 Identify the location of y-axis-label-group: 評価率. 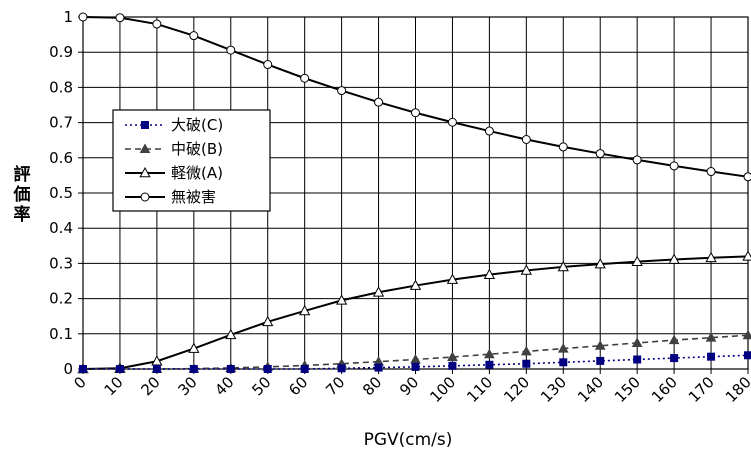
(22, 194).